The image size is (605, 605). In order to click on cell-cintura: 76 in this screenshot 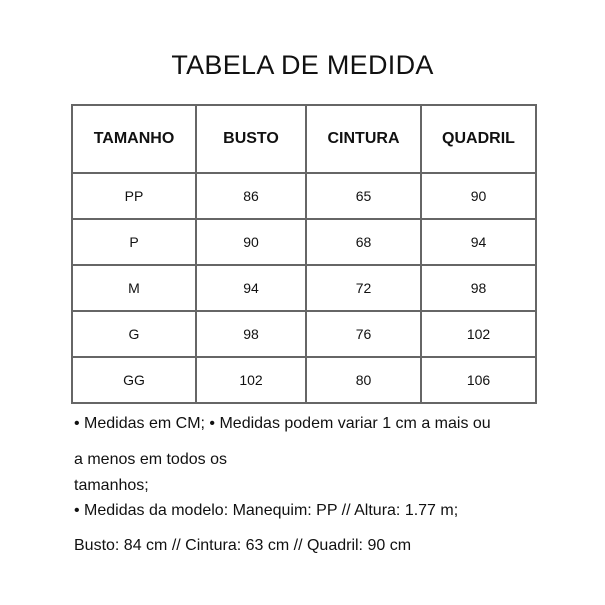, I will do `click(363, 334)`.